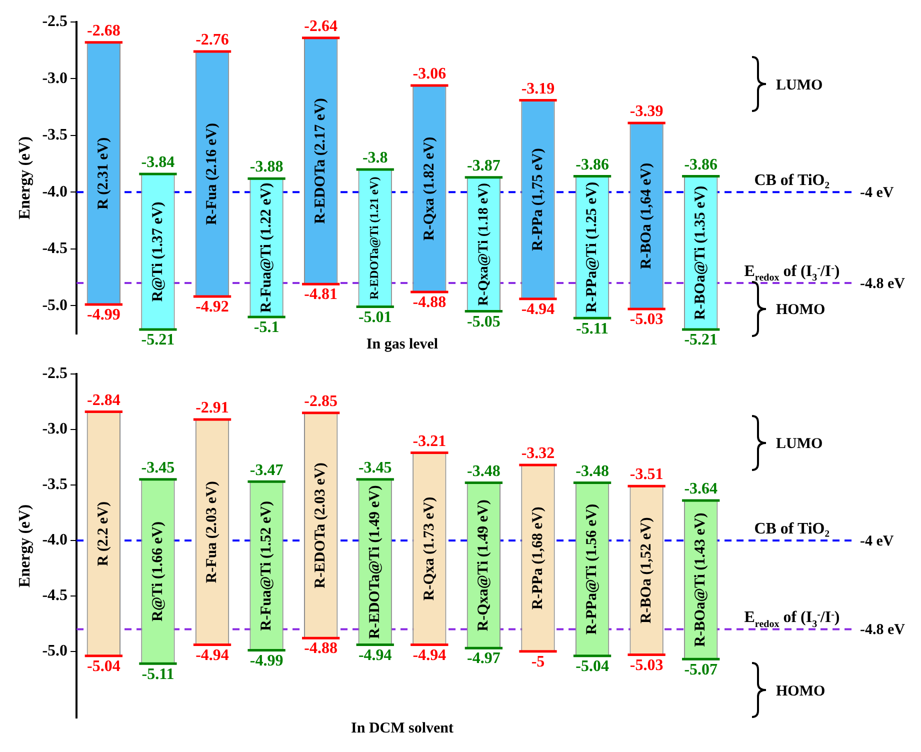 Image resolution: width=921 pixels, height=752 pixels. I want to click on category-label: R-PPa (1,68 eV), so click(538, 558).